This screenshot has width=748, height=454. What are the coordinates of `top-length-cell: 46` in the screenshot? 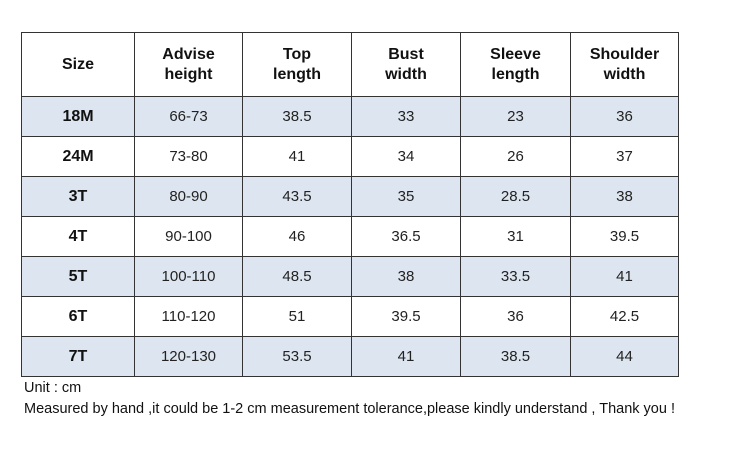 It's located at (297, 236).